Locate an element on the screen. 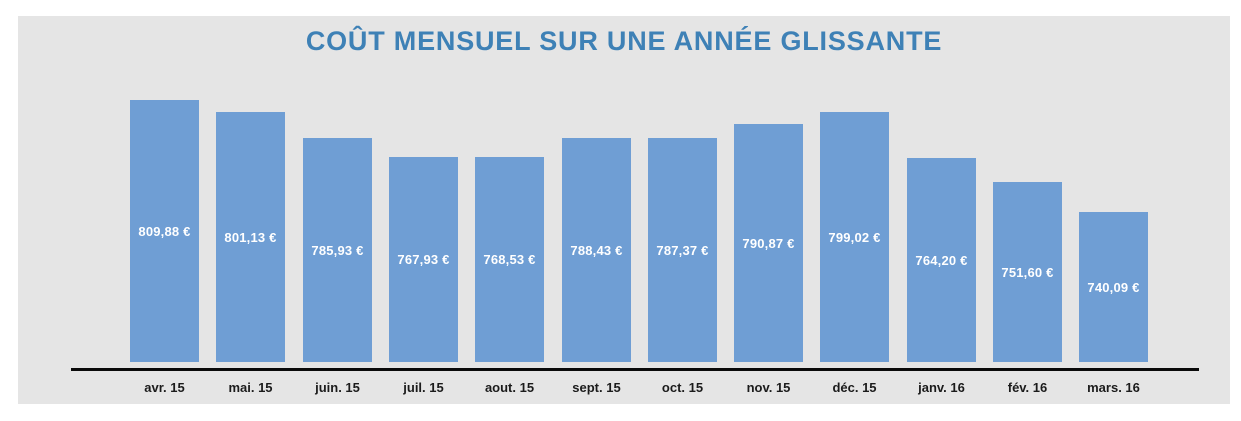  bar-value-label: 809,88 € is located at coordinates (164, 231).